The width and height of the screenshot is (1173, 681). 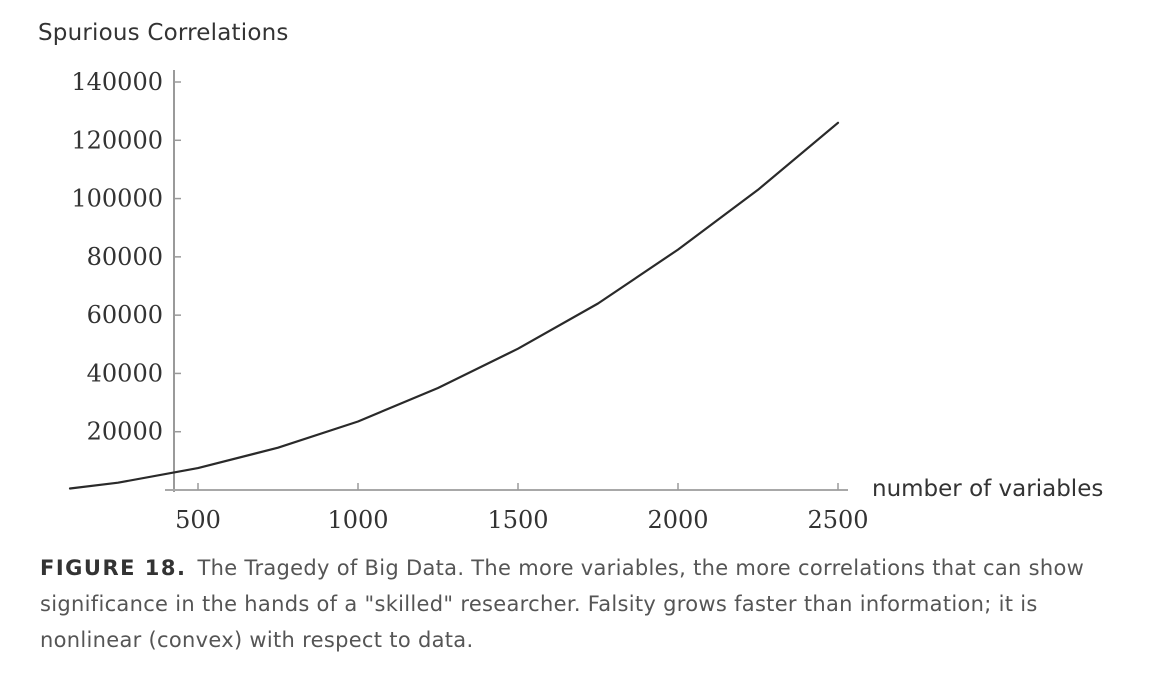 I want to click on y-tick-label: 40000, so click(x=125, y=373).